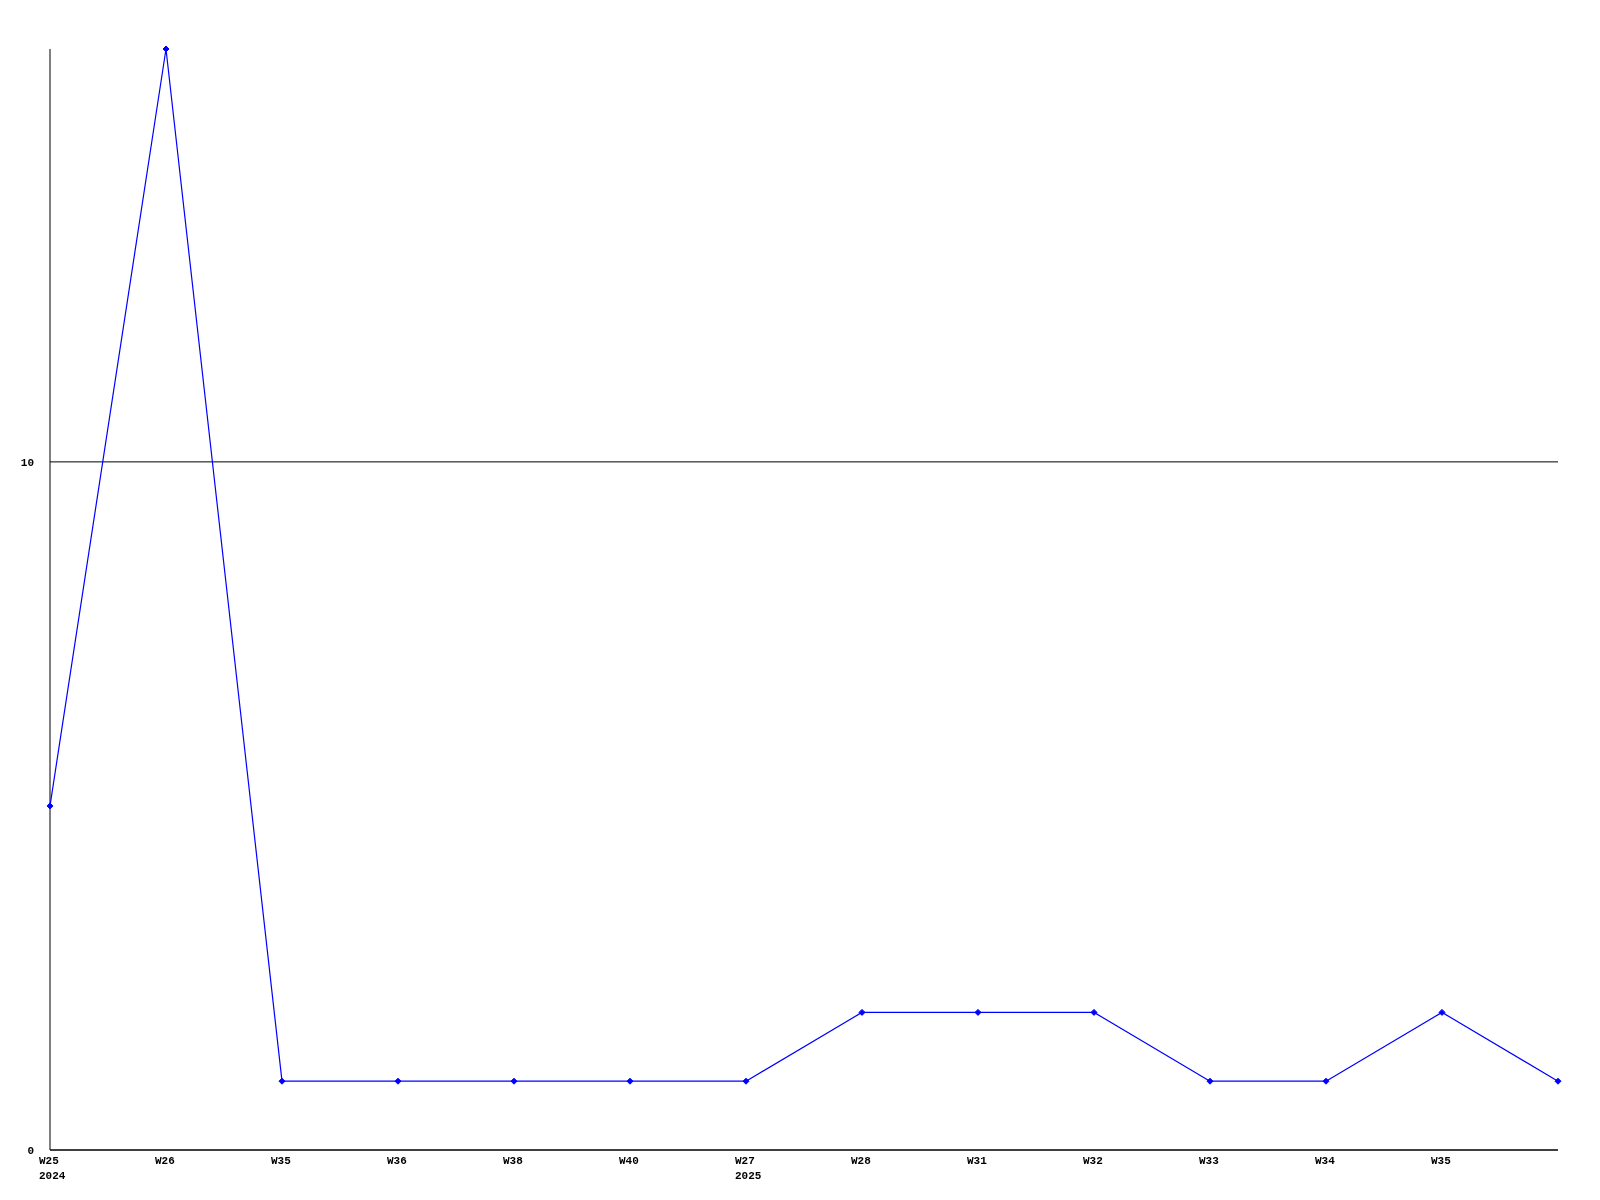 The width and height of the screenshot is (1600, 1200). What do you see at coordinates (1325, 1161) in the screenshot?
I see `x-tick-label: W34` at bounding box center [1325, 1161].